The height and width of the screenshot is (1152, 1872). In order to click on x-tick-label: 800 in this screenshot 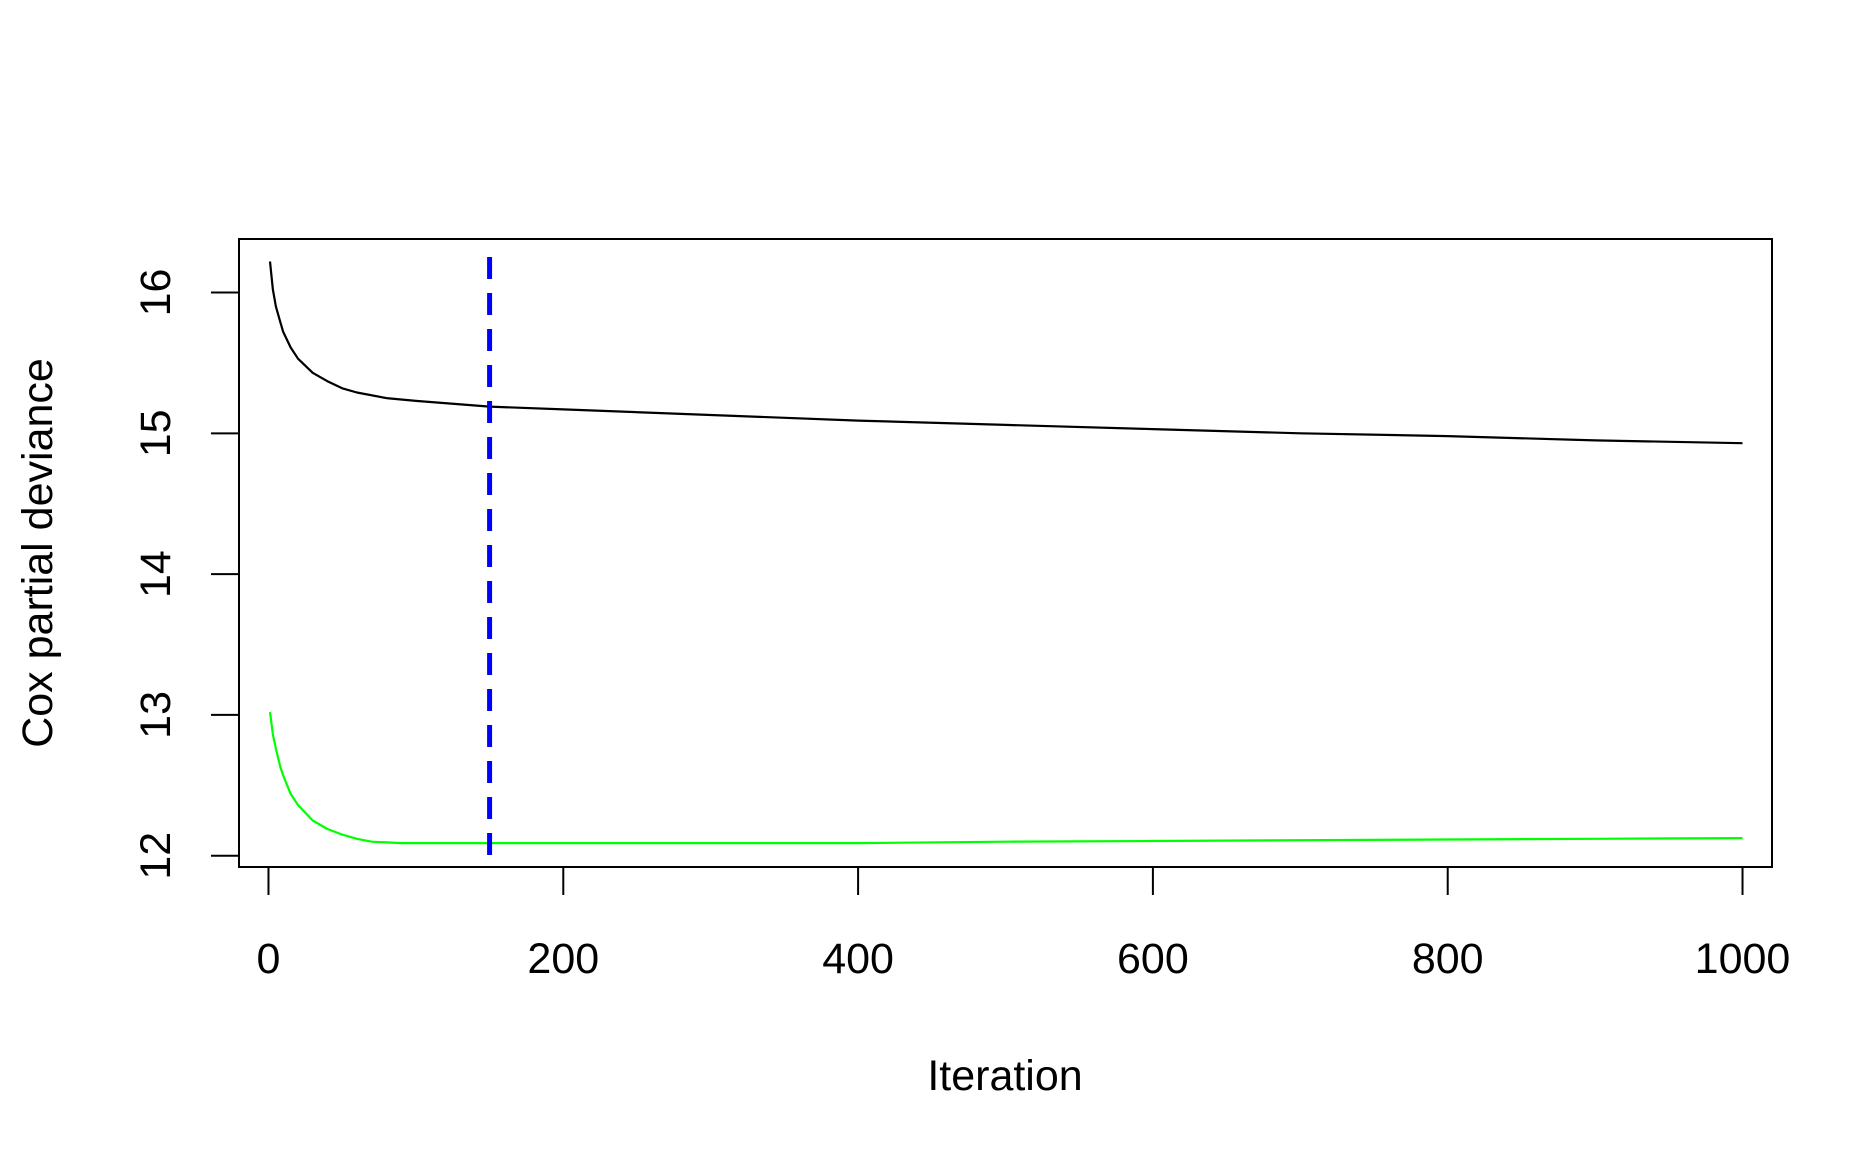, I will do `click(1448, 959)`.